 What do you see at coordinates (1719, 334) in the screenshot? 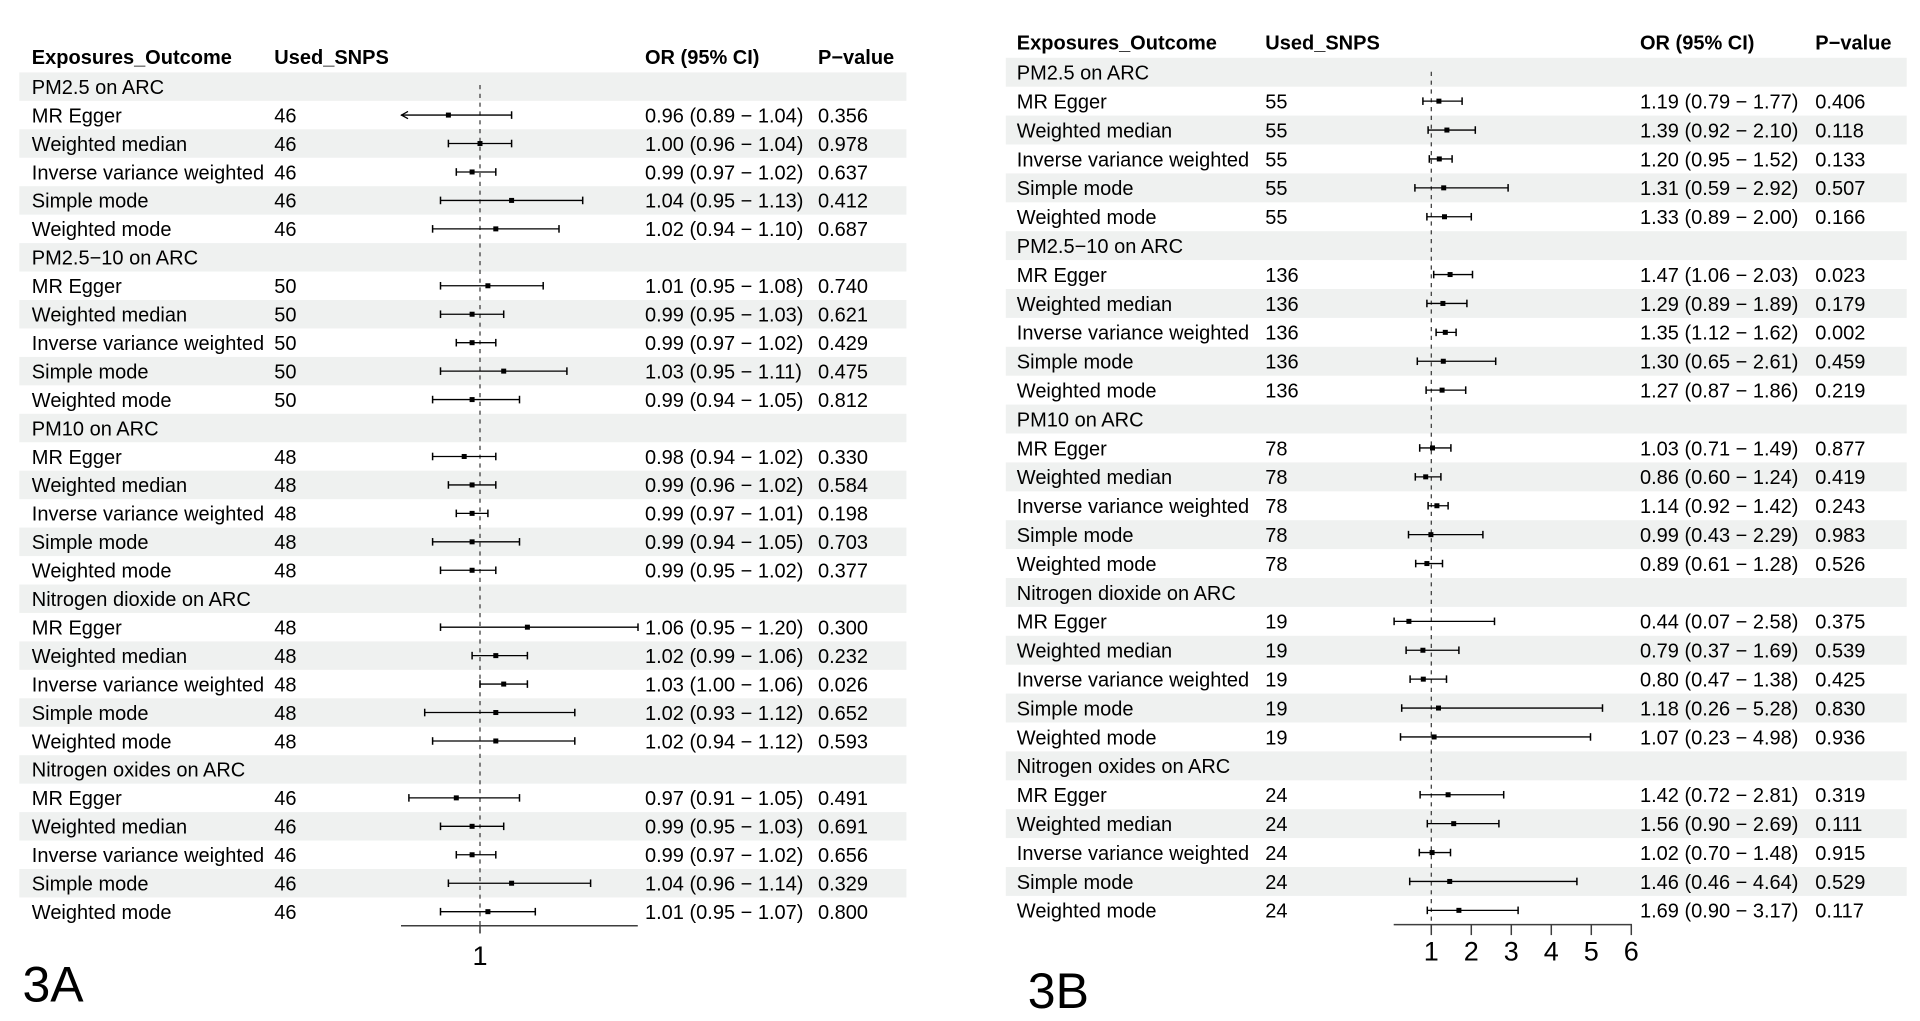
I see `svg-text: 1.35 (1.12 − 1.62)` at bounding box center [1719, 334].